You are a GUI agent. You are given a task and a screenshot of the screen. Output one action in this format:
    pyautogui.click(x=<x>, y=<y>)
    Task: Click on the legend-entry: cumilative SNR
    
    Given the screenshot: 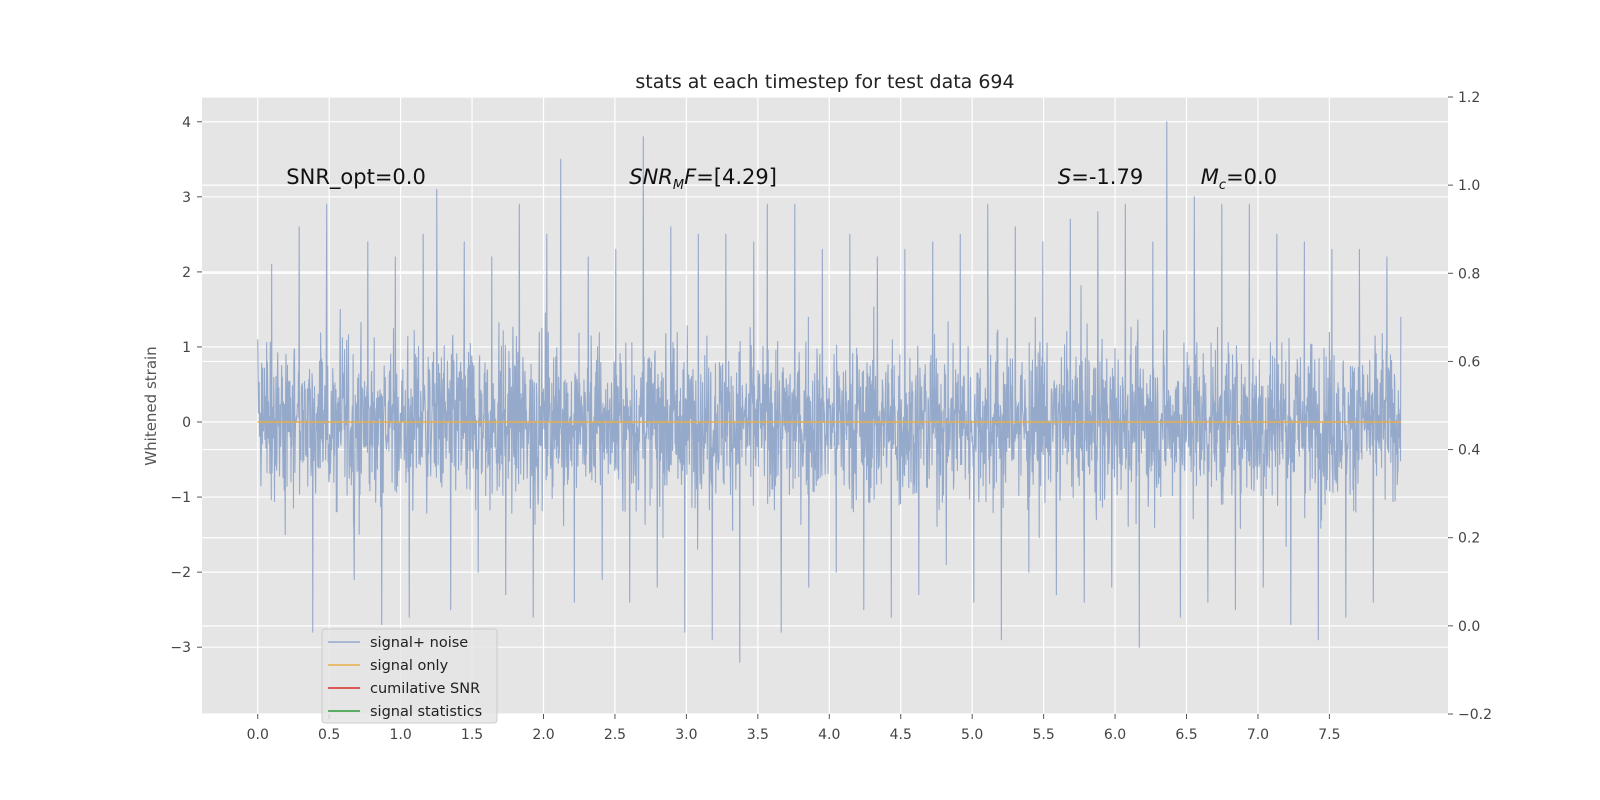 What is the action you would take?
    pyautogui.click(x=425, y=689)
    